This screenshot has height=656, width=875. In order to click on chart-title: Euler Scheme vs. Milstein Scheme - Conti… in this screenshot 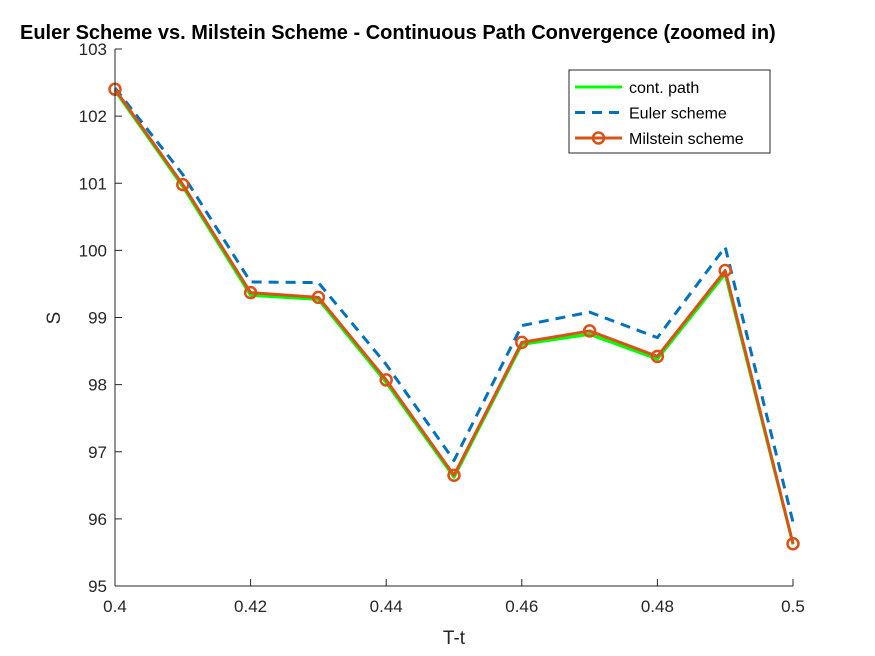, I will do `click(398, 33)`.